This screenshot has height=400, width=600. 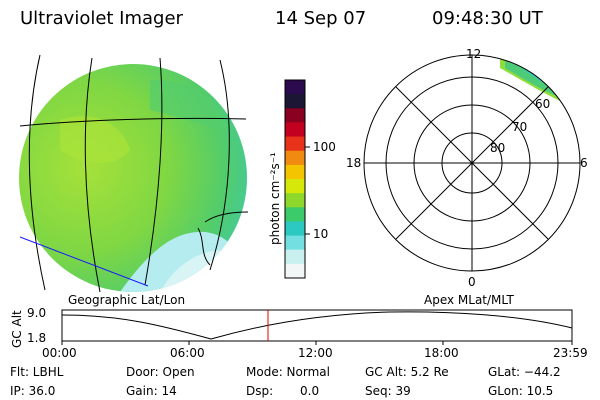 What do you see at coordinates (321, 234) in the screenshot?
I see `colorbar-tick-10: 10` at bounding box center [321, 234].